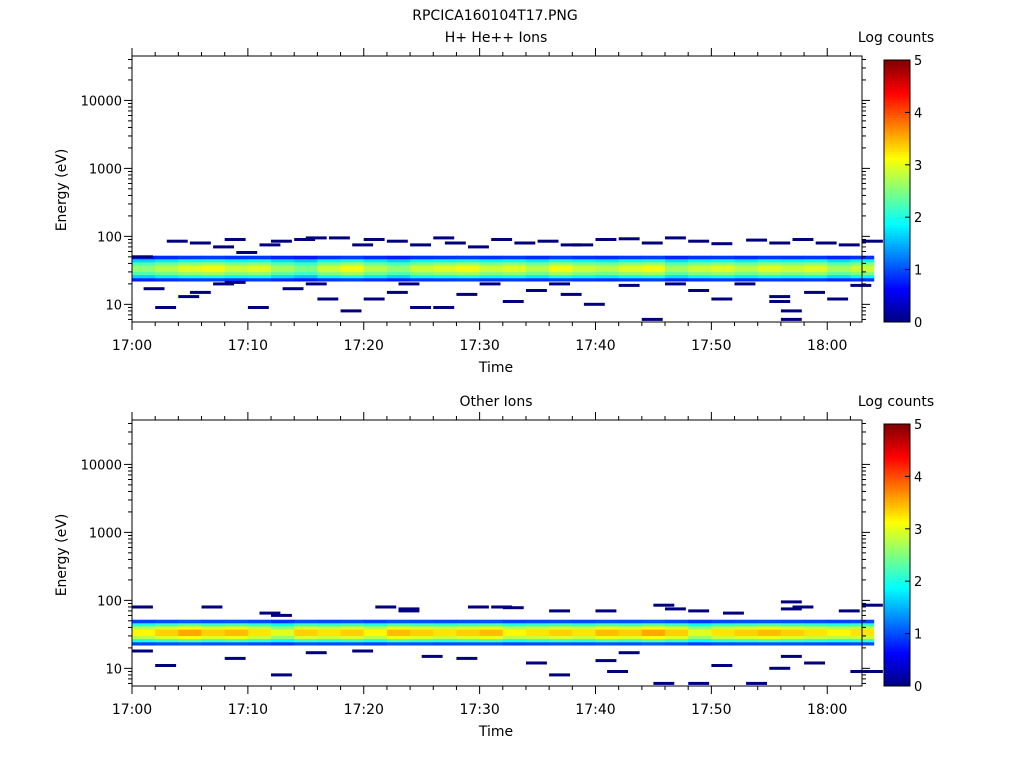 The width and height of the screenshot is (1024, 768). Describe the element at coordinates (918, 530) in the screenshot. I see `colorbar-tick-label: 3` at that location.